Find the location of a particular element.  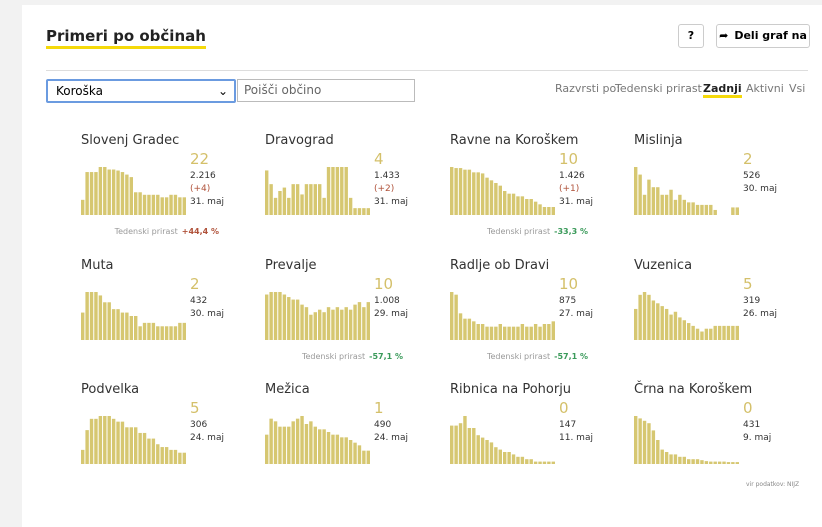

date: 31. maj is located at coordinates (391, 202).